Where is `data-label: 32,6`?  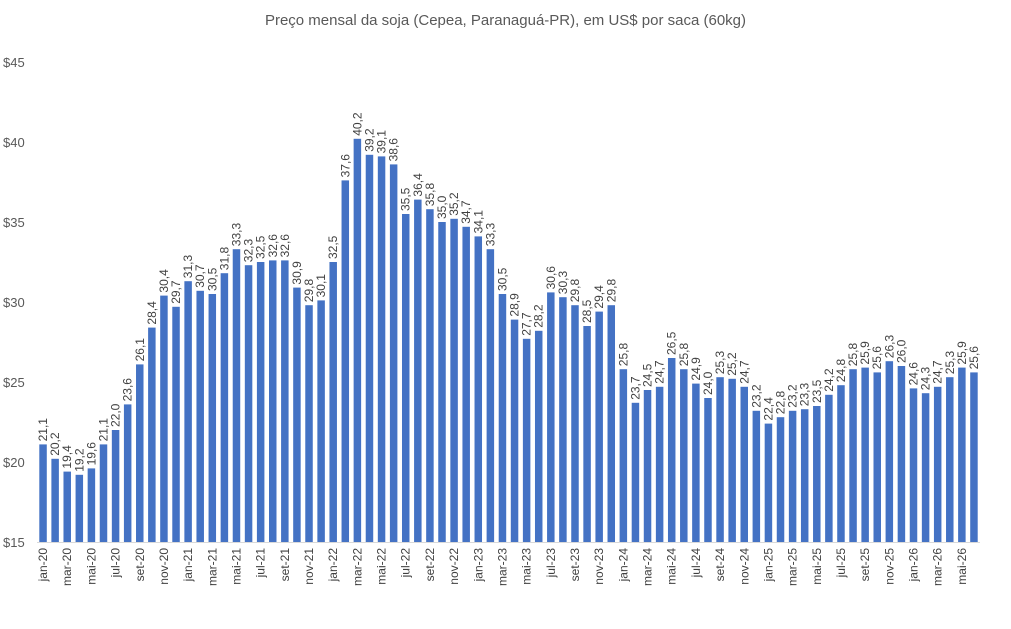
data-label: 32,6 is located at coordinates (285, 246).